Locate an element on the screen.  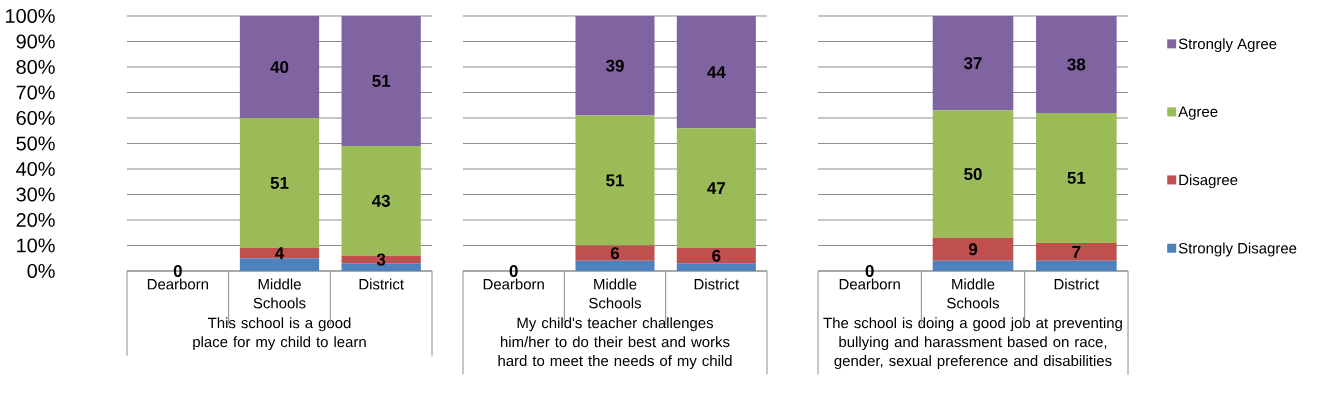
y-tick-label: 100% is located at coordinates (30, 16).